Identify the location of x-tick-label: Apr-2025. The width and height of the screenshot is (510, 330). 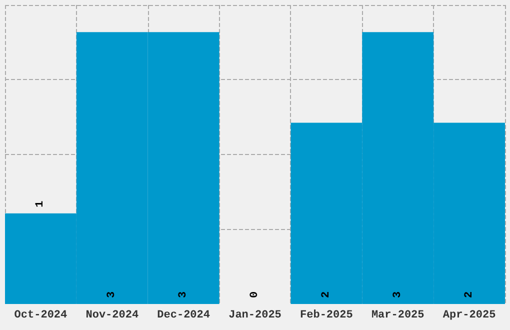
(469, 316).